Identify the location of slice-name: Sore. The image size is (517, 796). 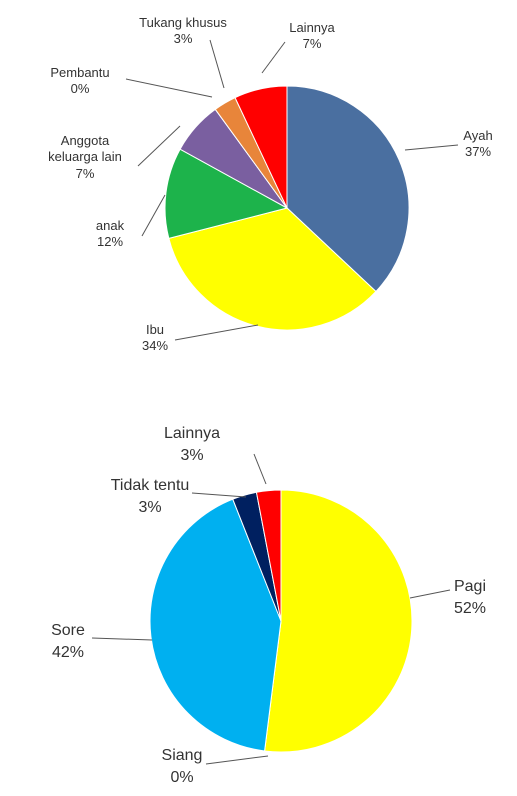
(68, 630).